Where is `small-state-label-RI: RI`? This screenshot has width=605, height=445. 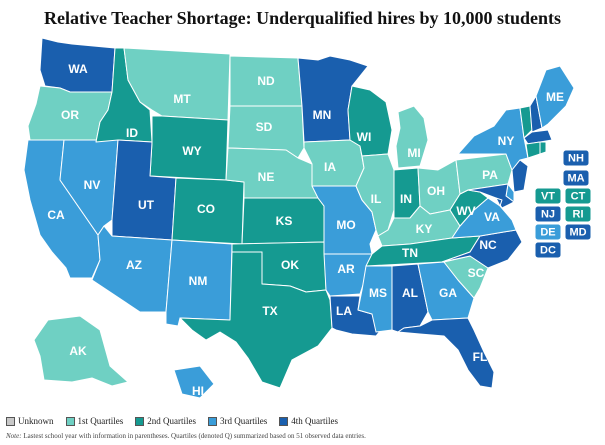 small-state-label-RI: RI is located at coordinates (578, 214).